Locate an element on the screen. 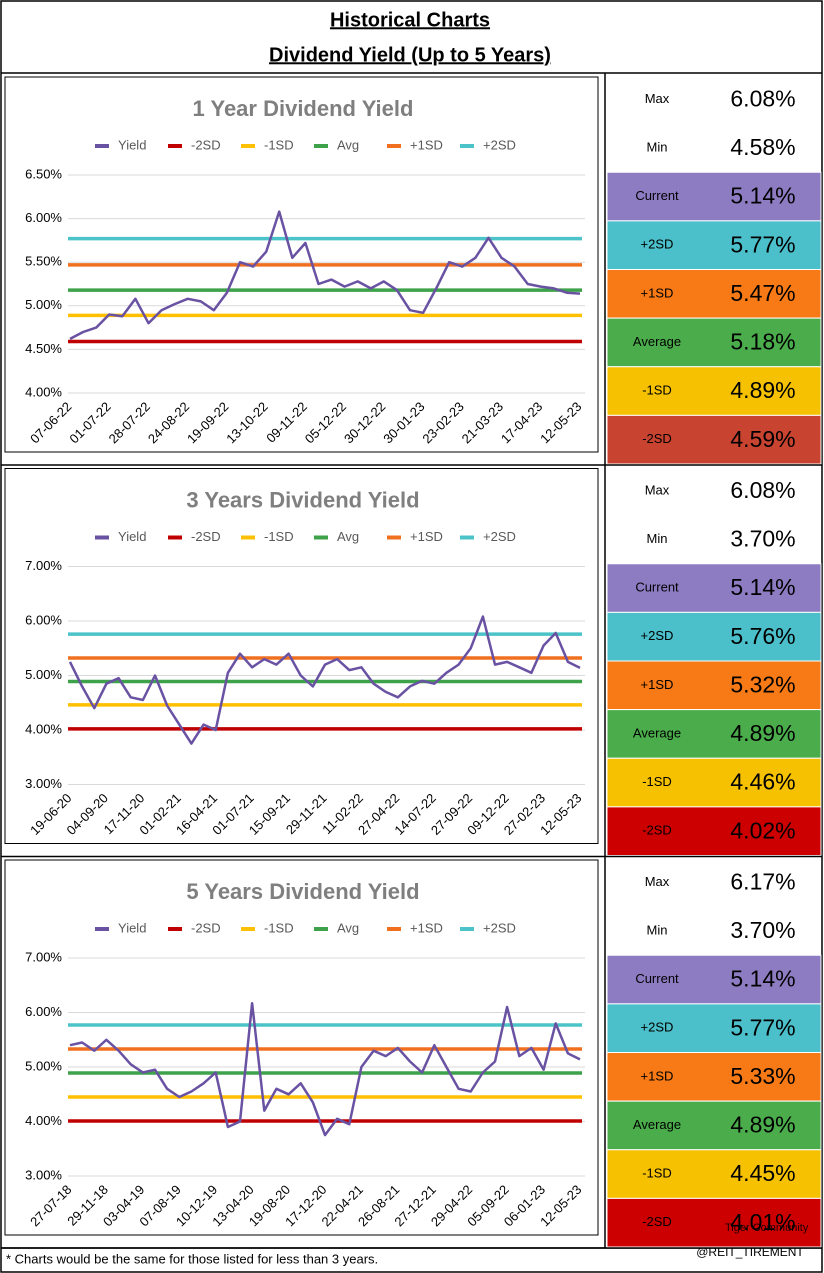  stat-value: 4.46% is located at coordinates (762, 782).